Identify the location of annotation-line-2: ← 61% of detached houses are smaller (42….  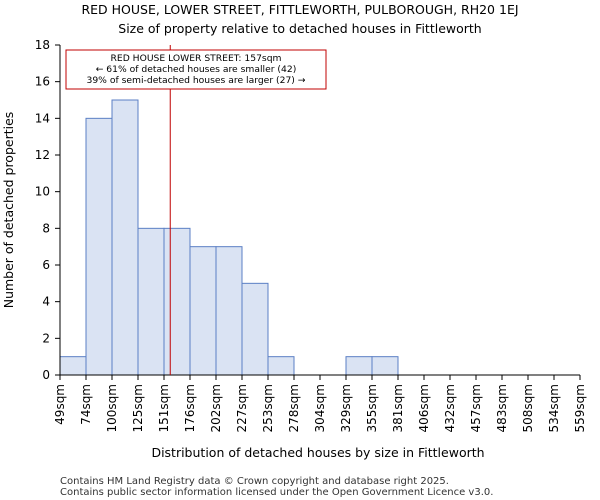
(196, 69).